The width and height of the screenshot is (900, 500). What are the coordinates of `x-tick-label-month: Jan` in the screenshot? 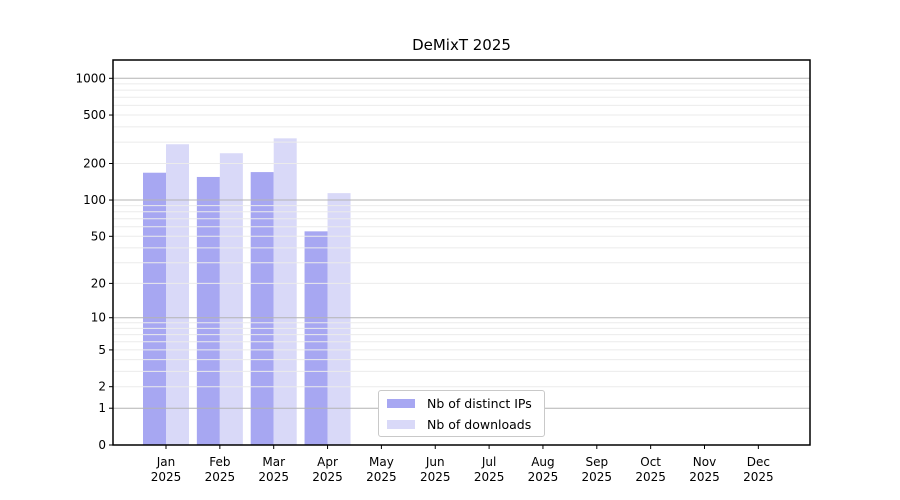 It's located at (166, 462).